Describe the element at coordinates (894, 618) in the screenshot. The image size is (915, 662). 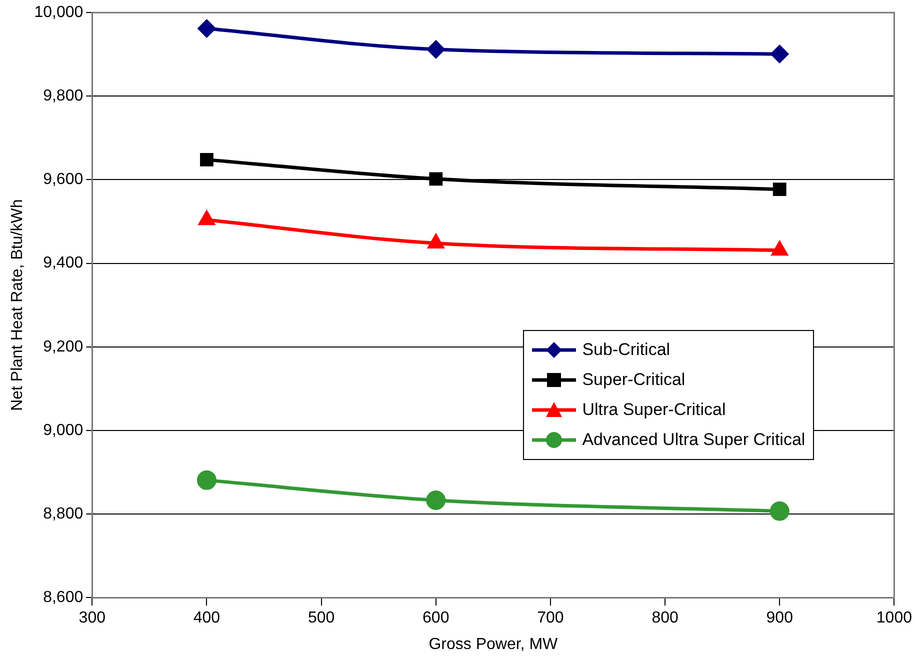
I see `x-tick-label: 1000` at that location.